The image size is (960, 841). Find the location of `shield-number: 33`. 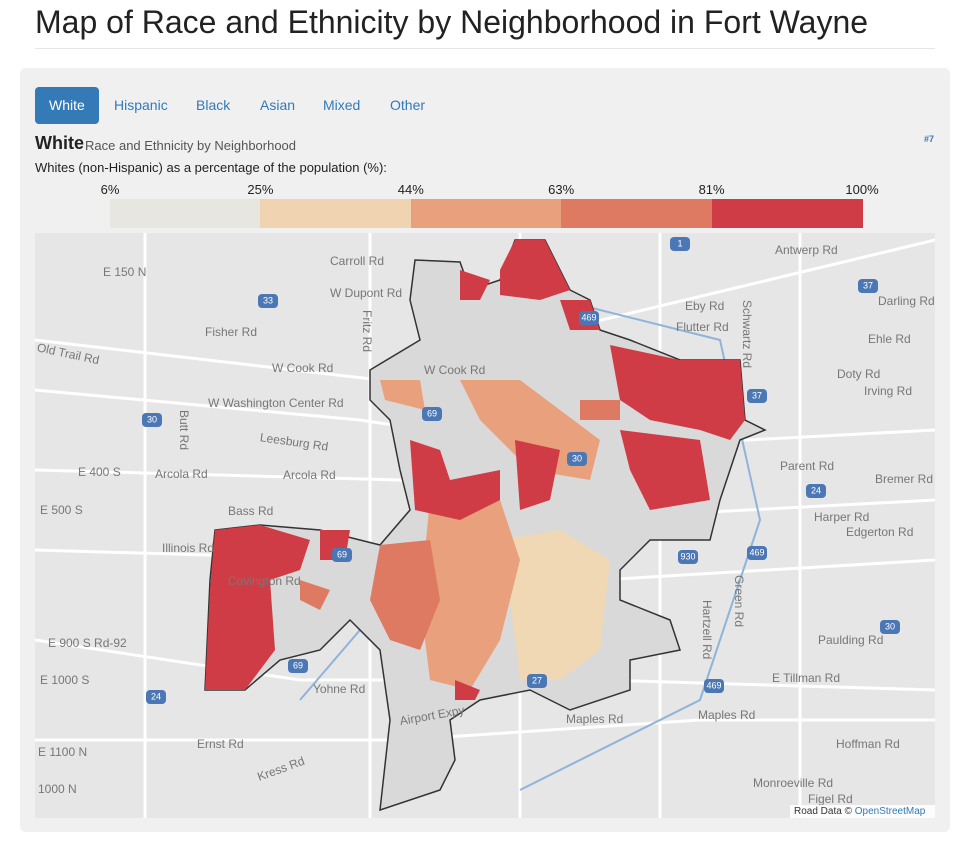

shield-number: 33 is located at coordinates (268, 300).